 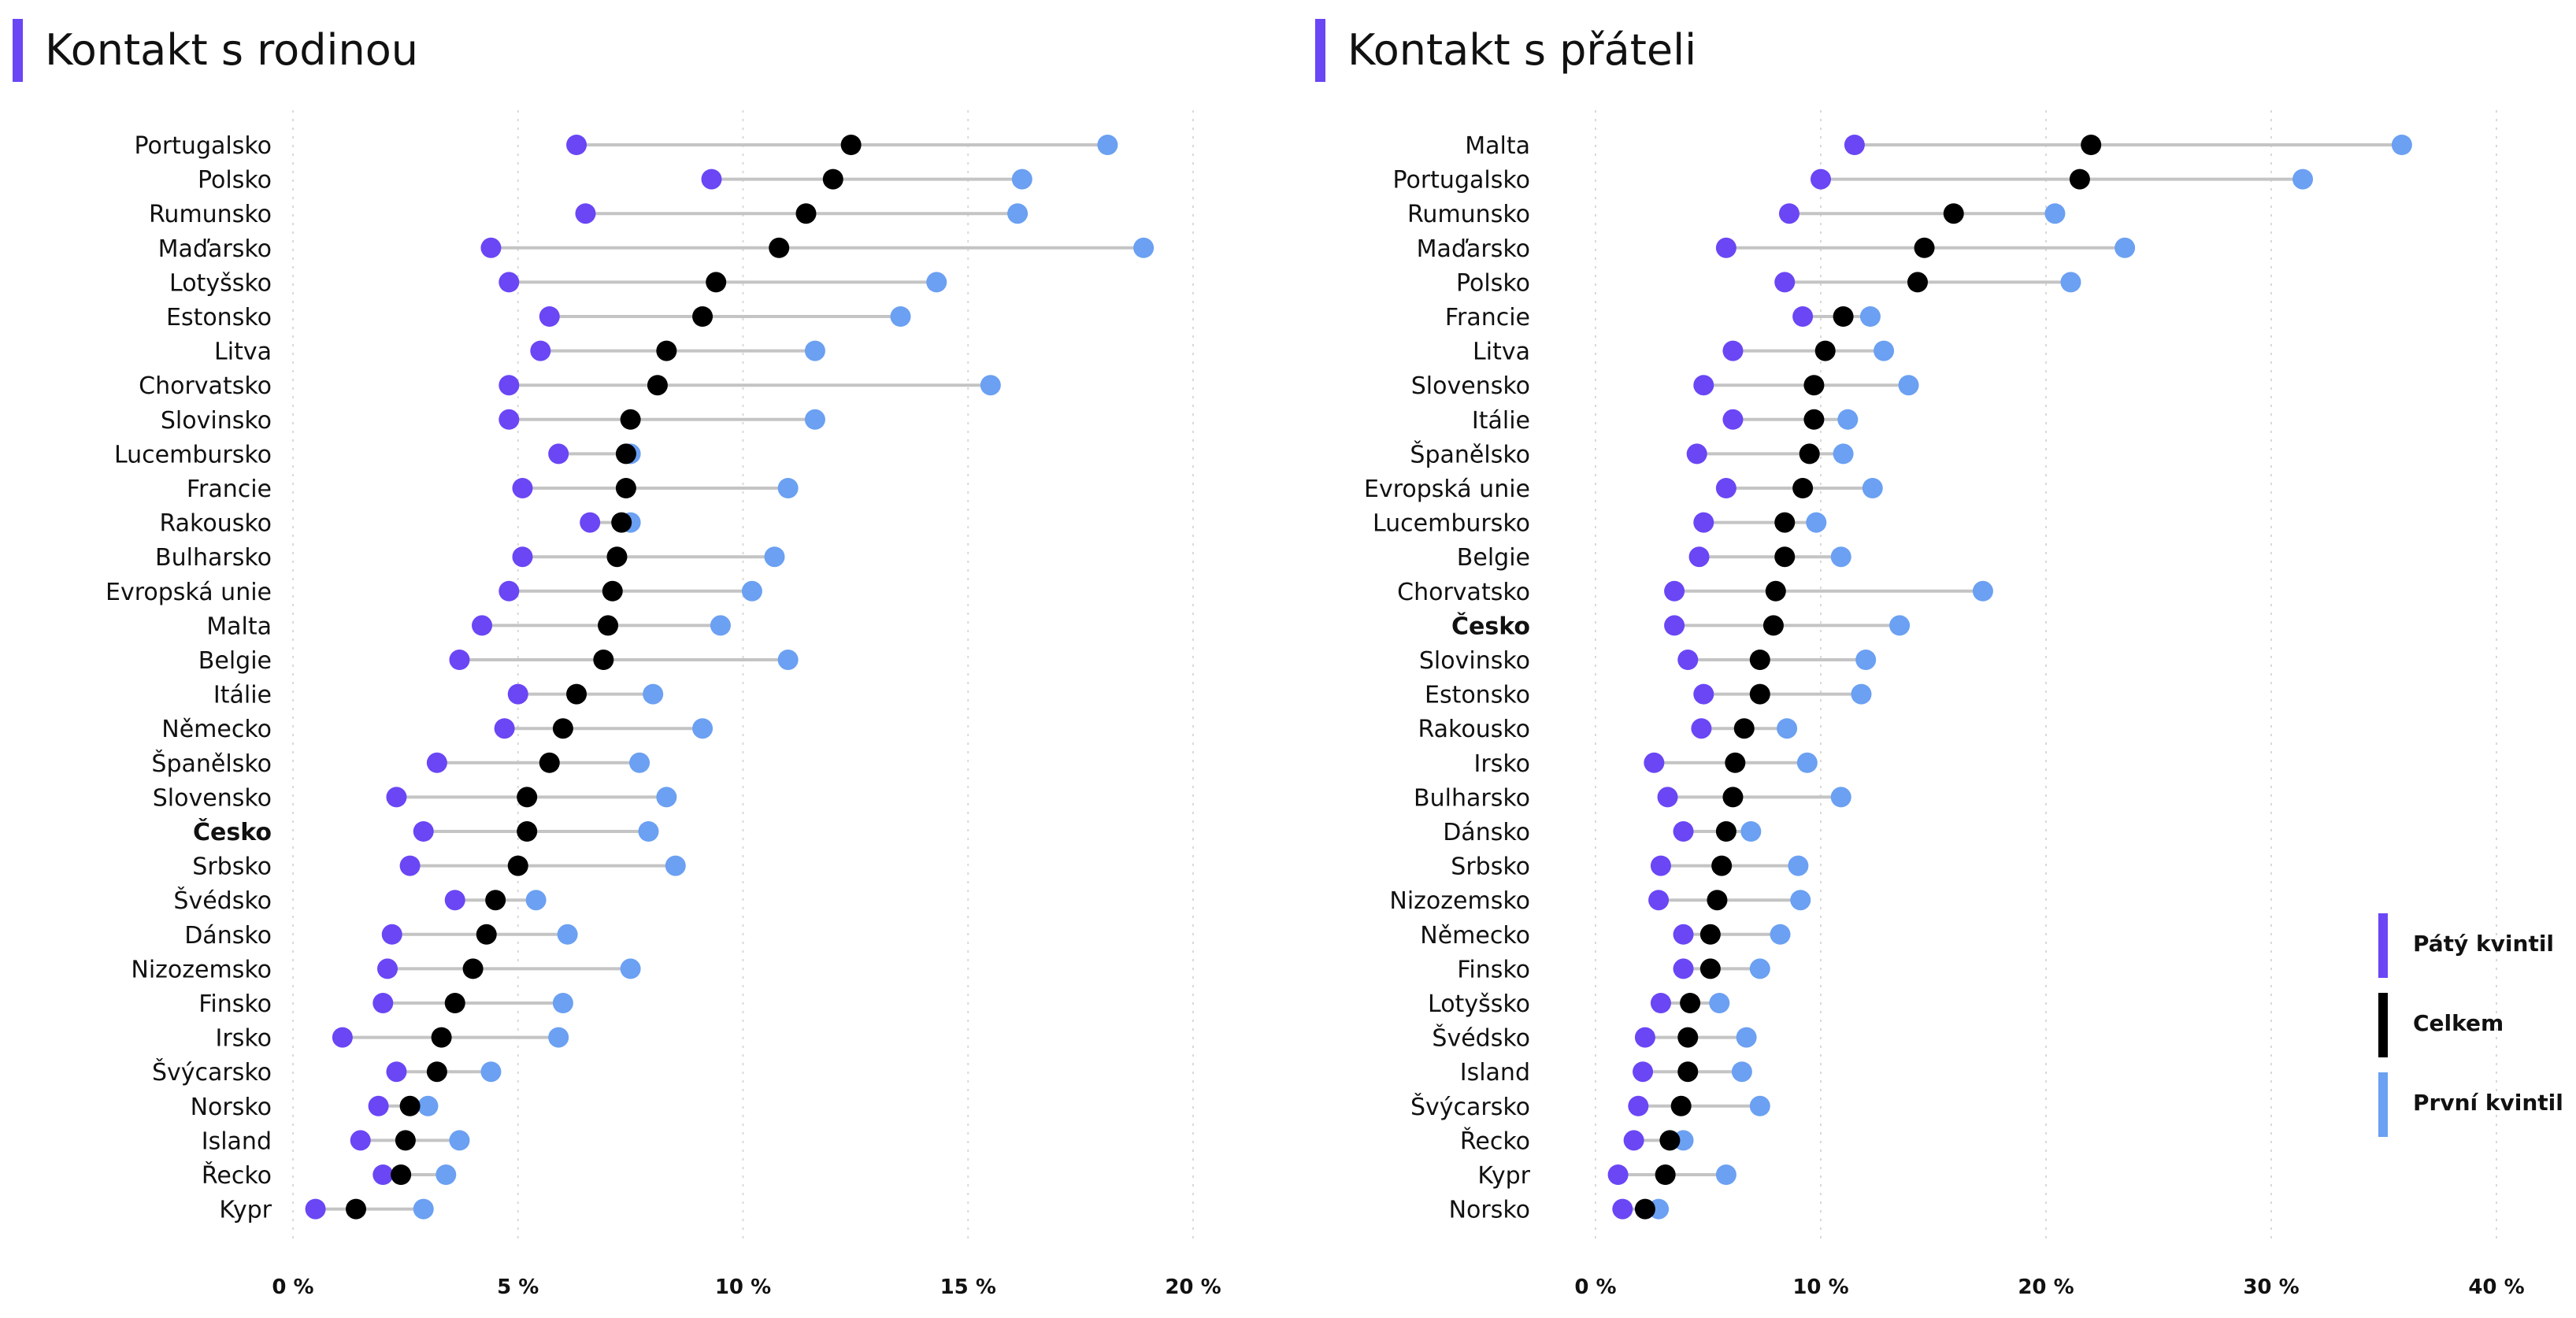 What do you see at coordinates (2484, 944) in the screenshot?
I see `legend-label: Pátý kvintil` at bounding box center [2484, 944].